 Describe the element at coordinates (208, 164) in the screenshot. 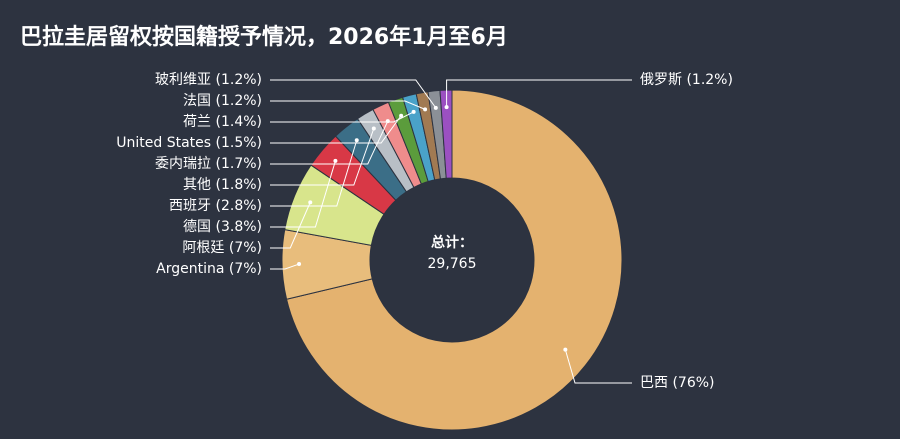

I see `slice-label: 委内瑞拉 (1.7%)` at that location.